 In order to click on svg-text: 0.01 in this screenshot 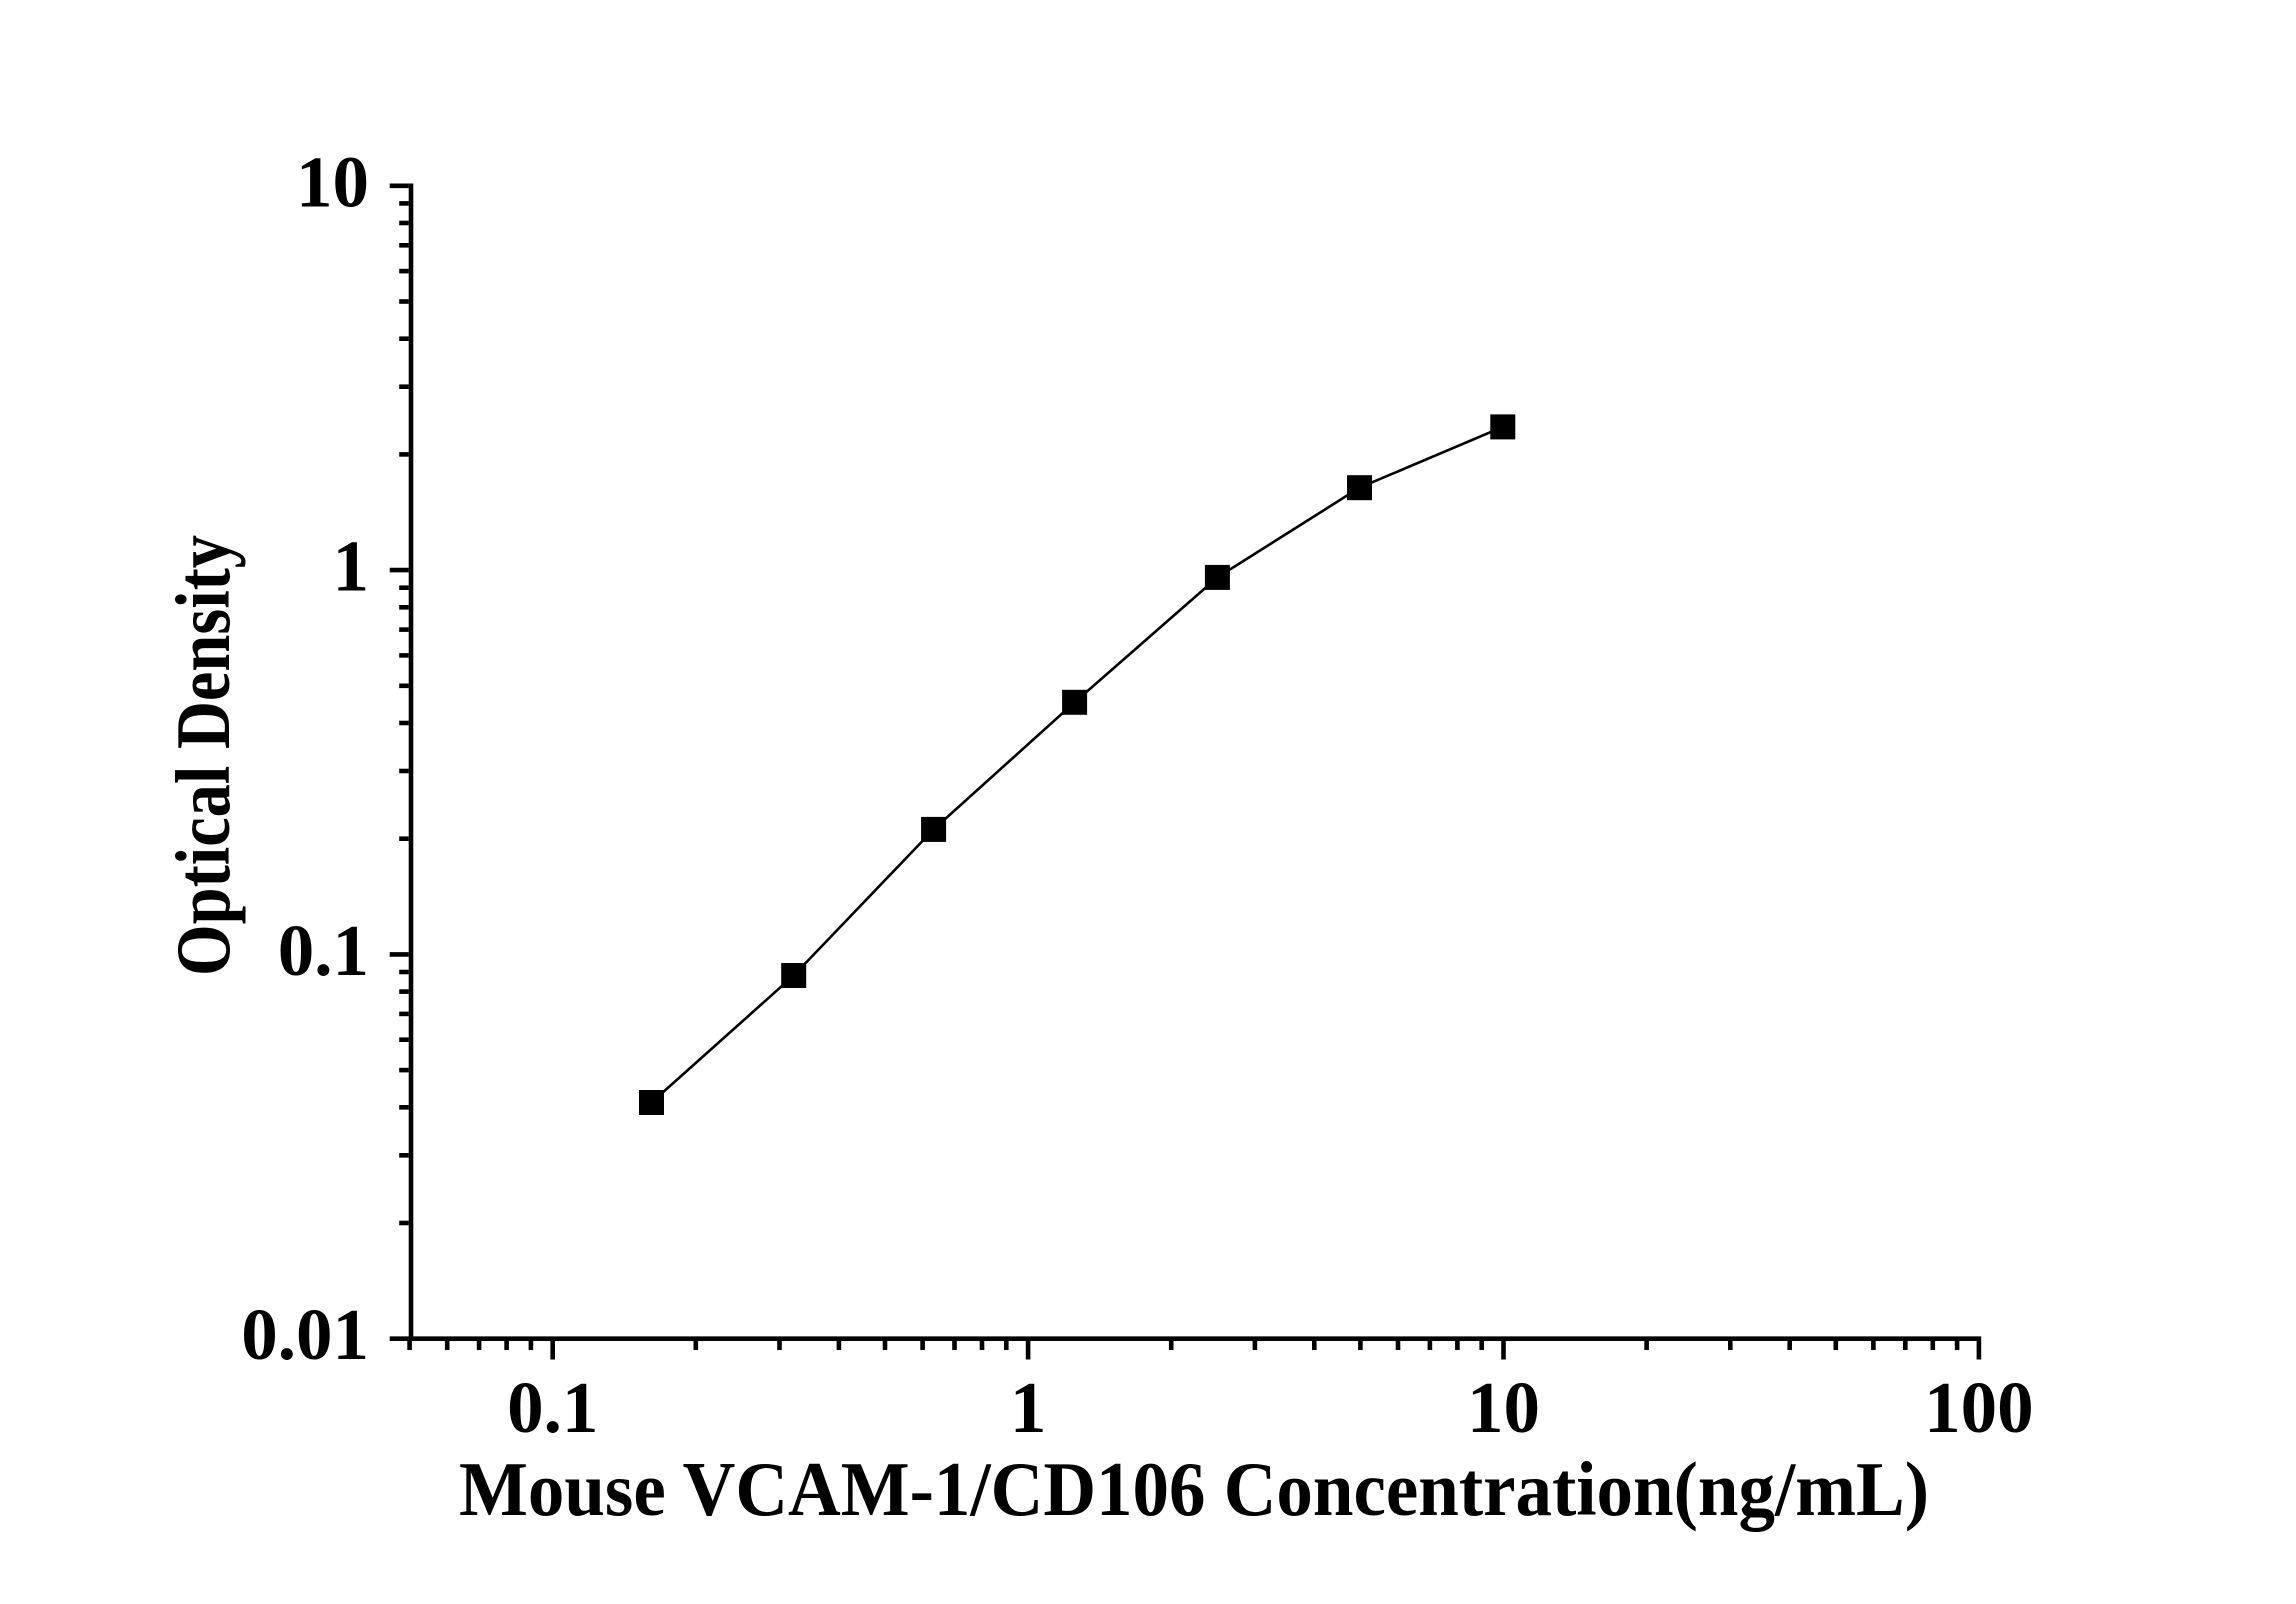, I will do `click(305, 1334)`.